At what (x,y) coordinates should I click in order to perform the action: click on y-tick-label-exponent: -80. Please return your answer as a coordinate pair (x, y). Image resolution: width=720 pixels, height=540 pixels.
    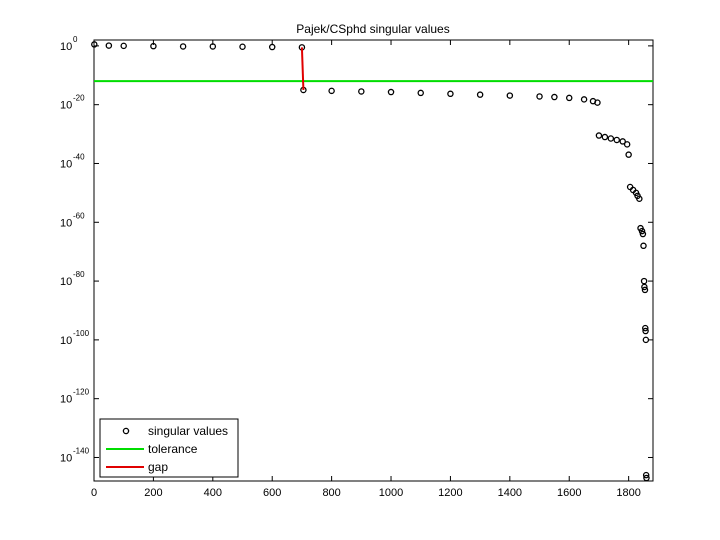
    Looking at the image, I should click on (79, 274).